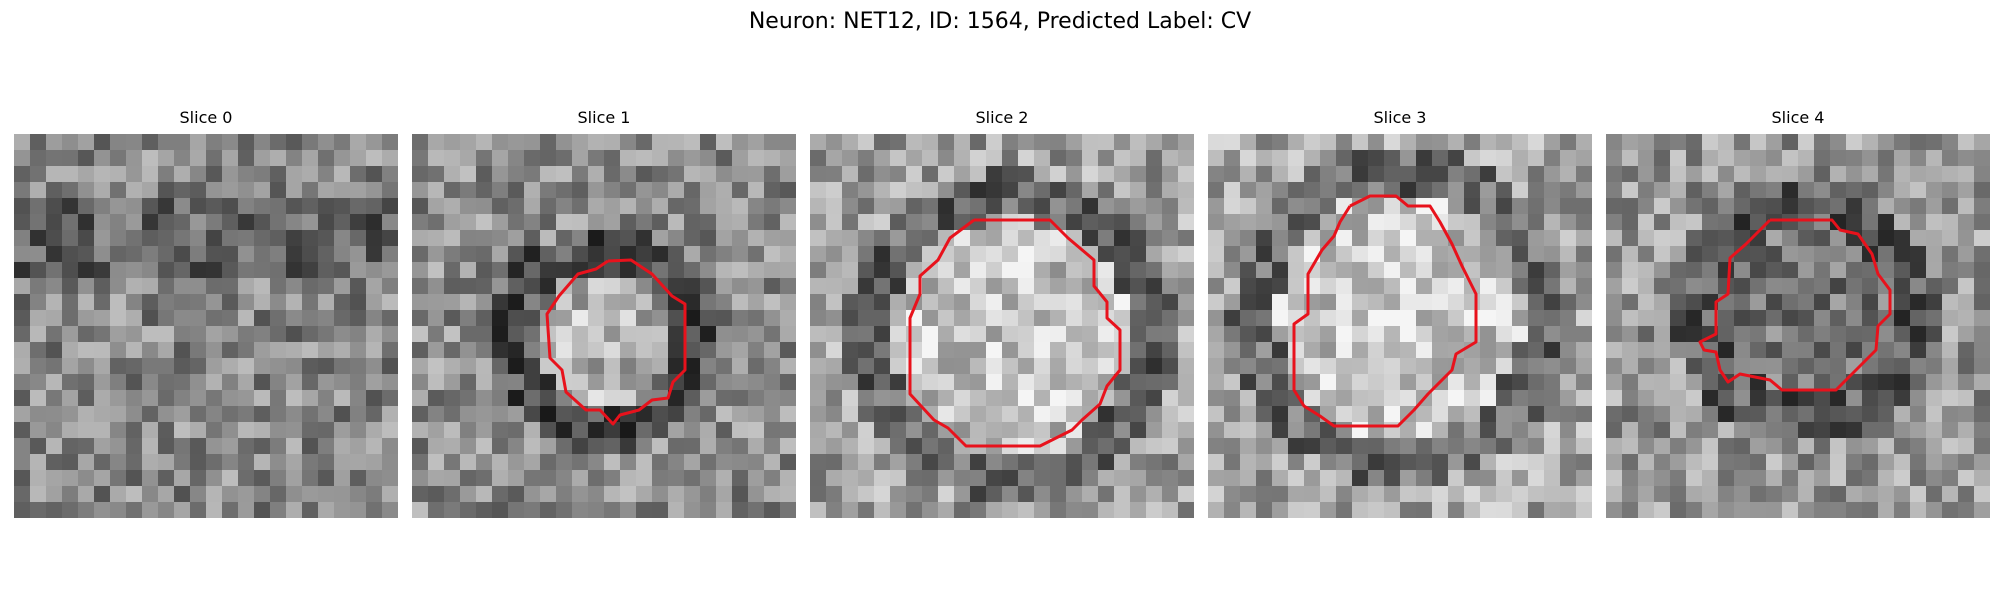 This screenshot has width=2000, height=600. Describe the element at coordinates (206, 117) in the screenshot. I see `slice-title: Slice 0` at that location.